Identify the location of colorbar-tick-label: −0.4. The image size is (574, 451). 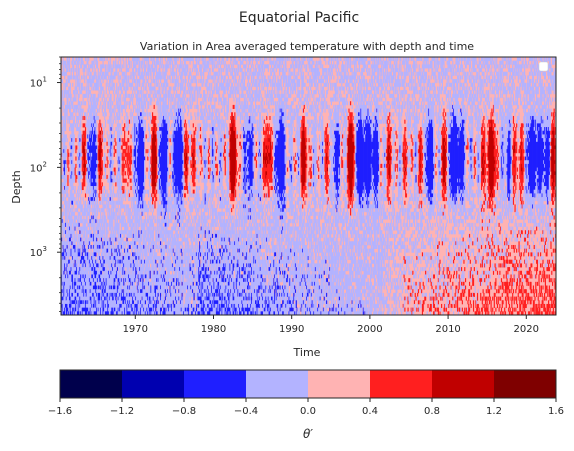
(246, 411).